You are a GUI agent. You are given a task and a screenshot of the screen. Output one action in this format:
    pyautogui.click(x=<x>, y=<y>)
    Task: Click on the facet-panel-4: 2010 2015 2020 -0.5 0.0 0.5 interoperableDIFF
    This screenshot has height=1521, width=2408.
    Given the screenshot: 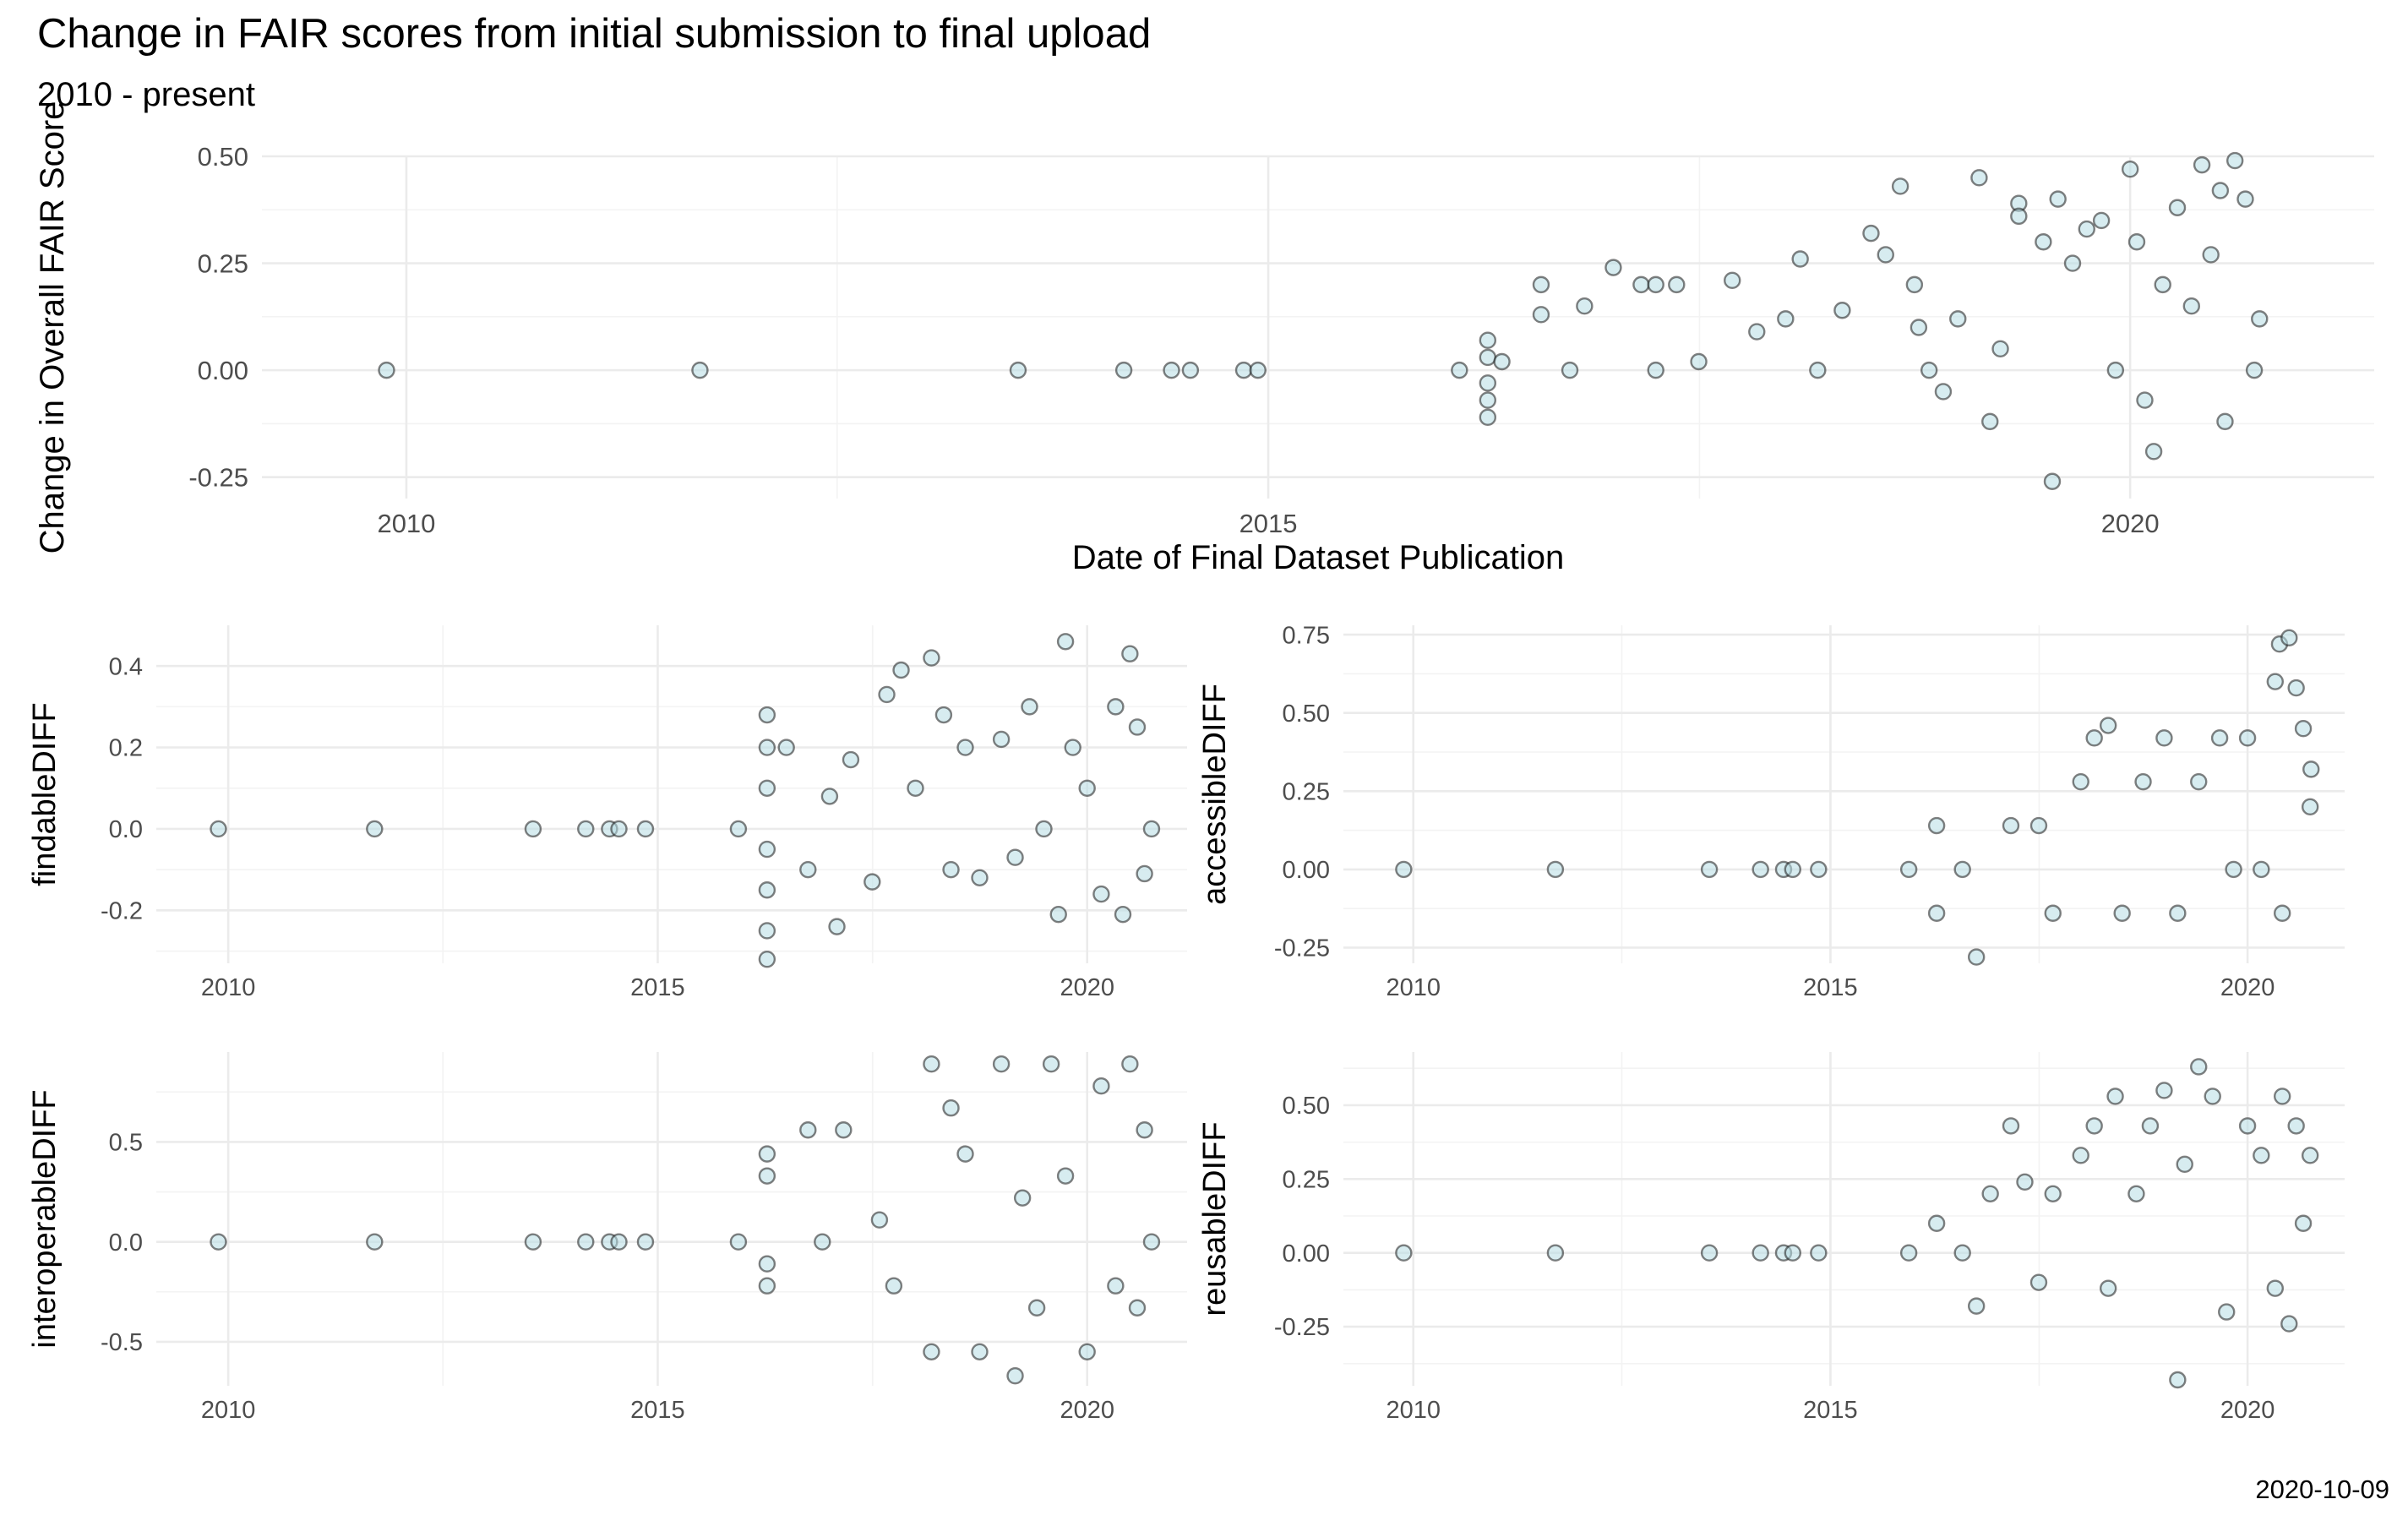 What is the action you would take?
    pyautogui.click(x=607, y=1238)
    